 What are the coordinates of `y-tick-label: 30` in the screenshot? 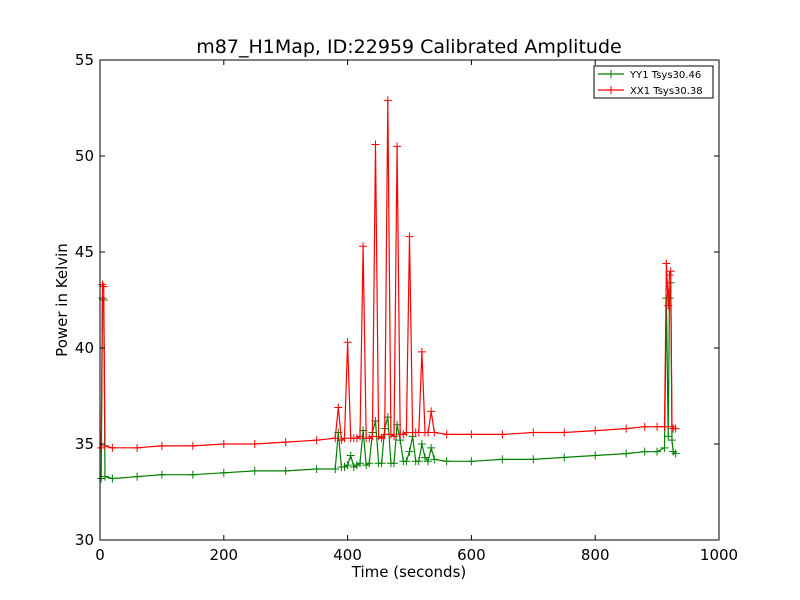 It's located at (84, 540).